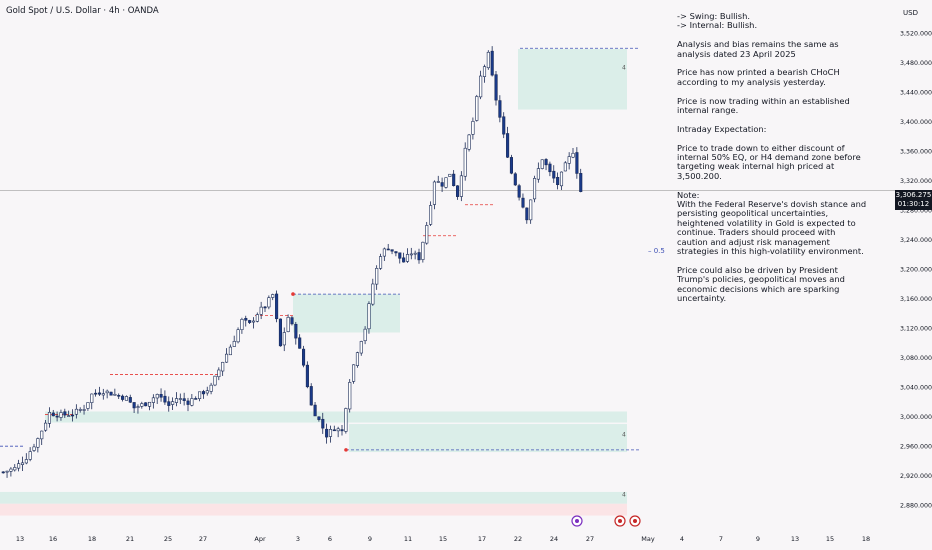 The image size is (932, 550). What do you see at coordinates (82, 11) in the screenshot?
I see `chart-title: Gold Spot / U.S. Dollar · 4h · OANDA` at bounding box center [82, 11].